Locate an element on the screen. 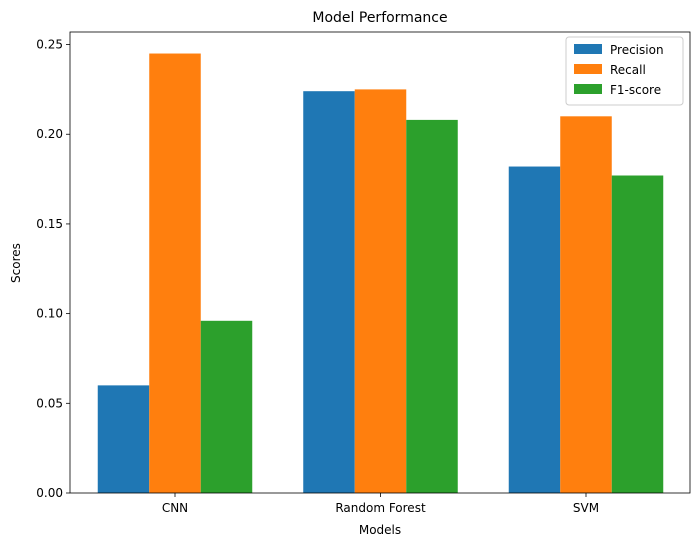 The width and height of the screenshot is (700, 545). bar-recall-svm is located at coordinates (586, 304).